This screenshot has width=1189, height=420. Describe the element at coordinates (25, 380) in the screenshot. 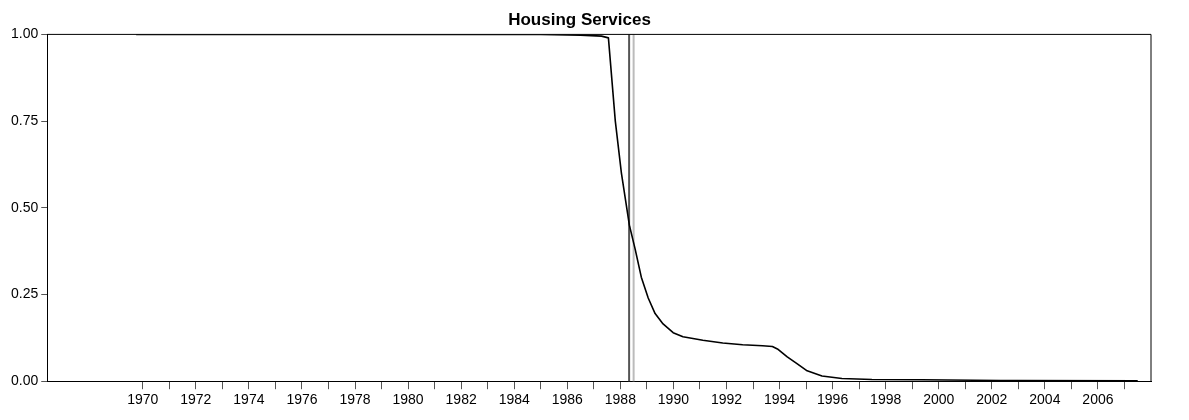

I see `y-tick-label: 0.00` at that location.